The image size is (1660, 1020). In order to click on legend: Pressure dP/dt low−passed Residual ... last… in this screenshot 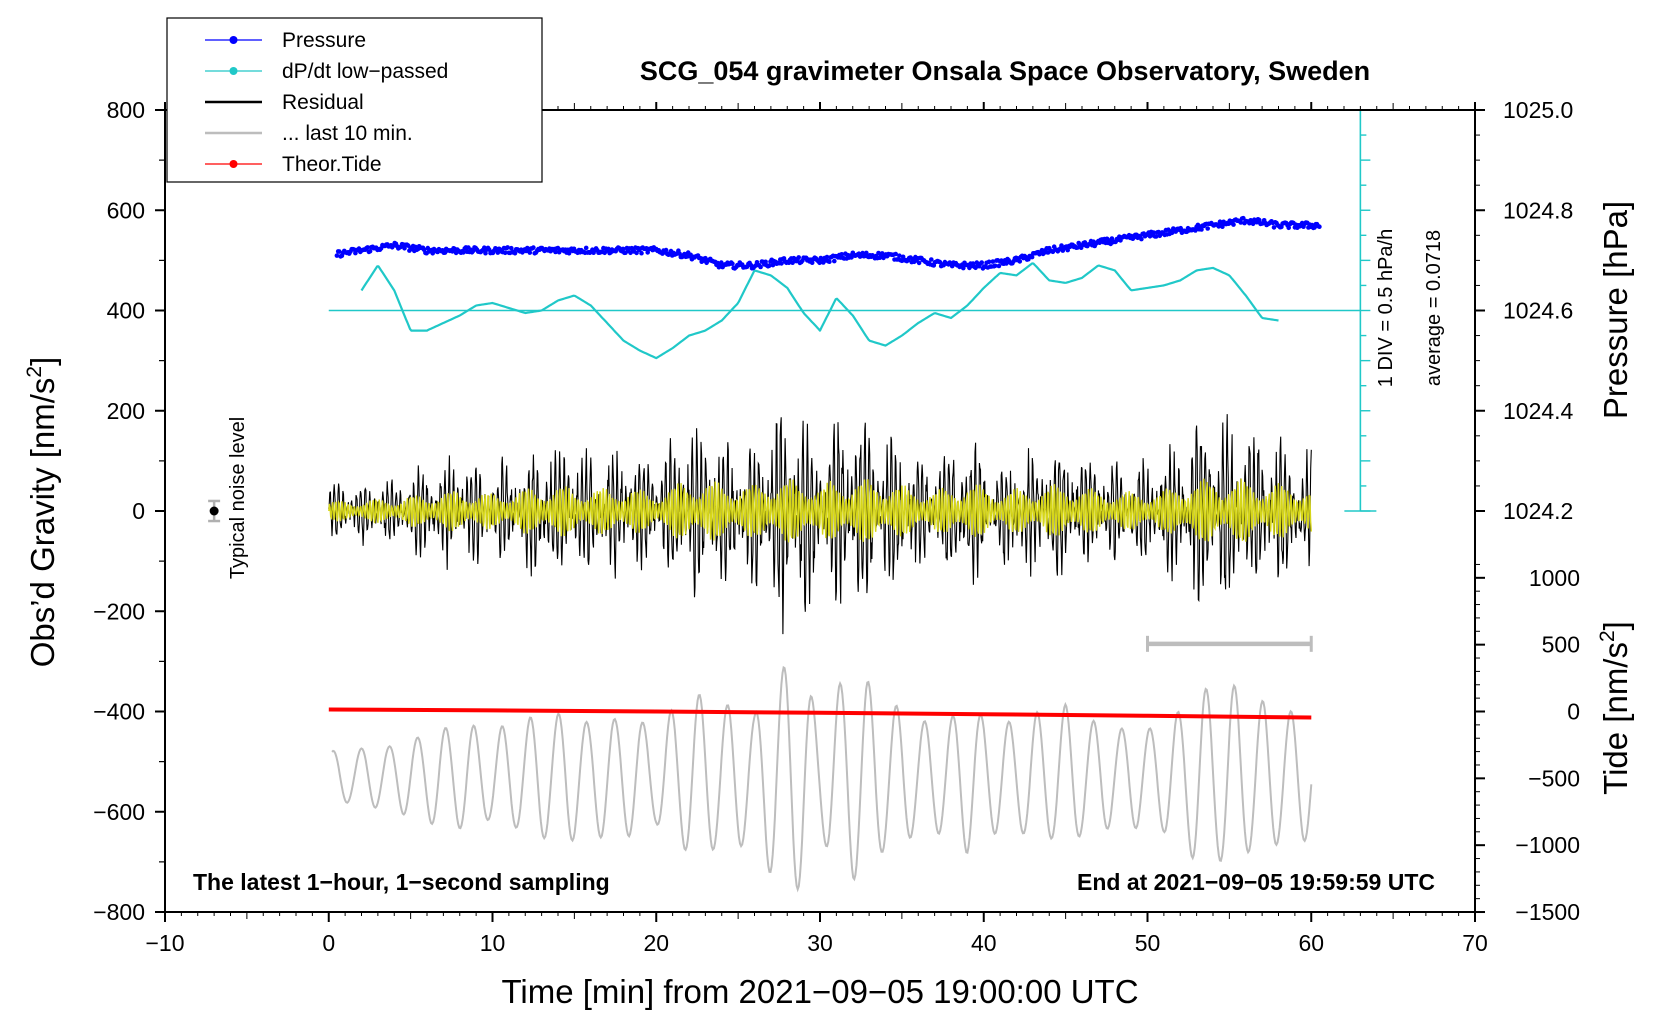, I will do `click(354, 100)`.